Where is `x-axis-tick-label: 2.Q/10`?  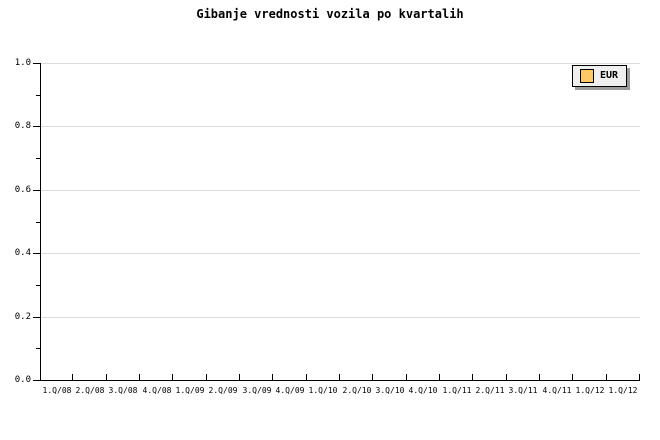
x-axis-tick-label: 2.Q/10 is located at coordinates (357, 390).